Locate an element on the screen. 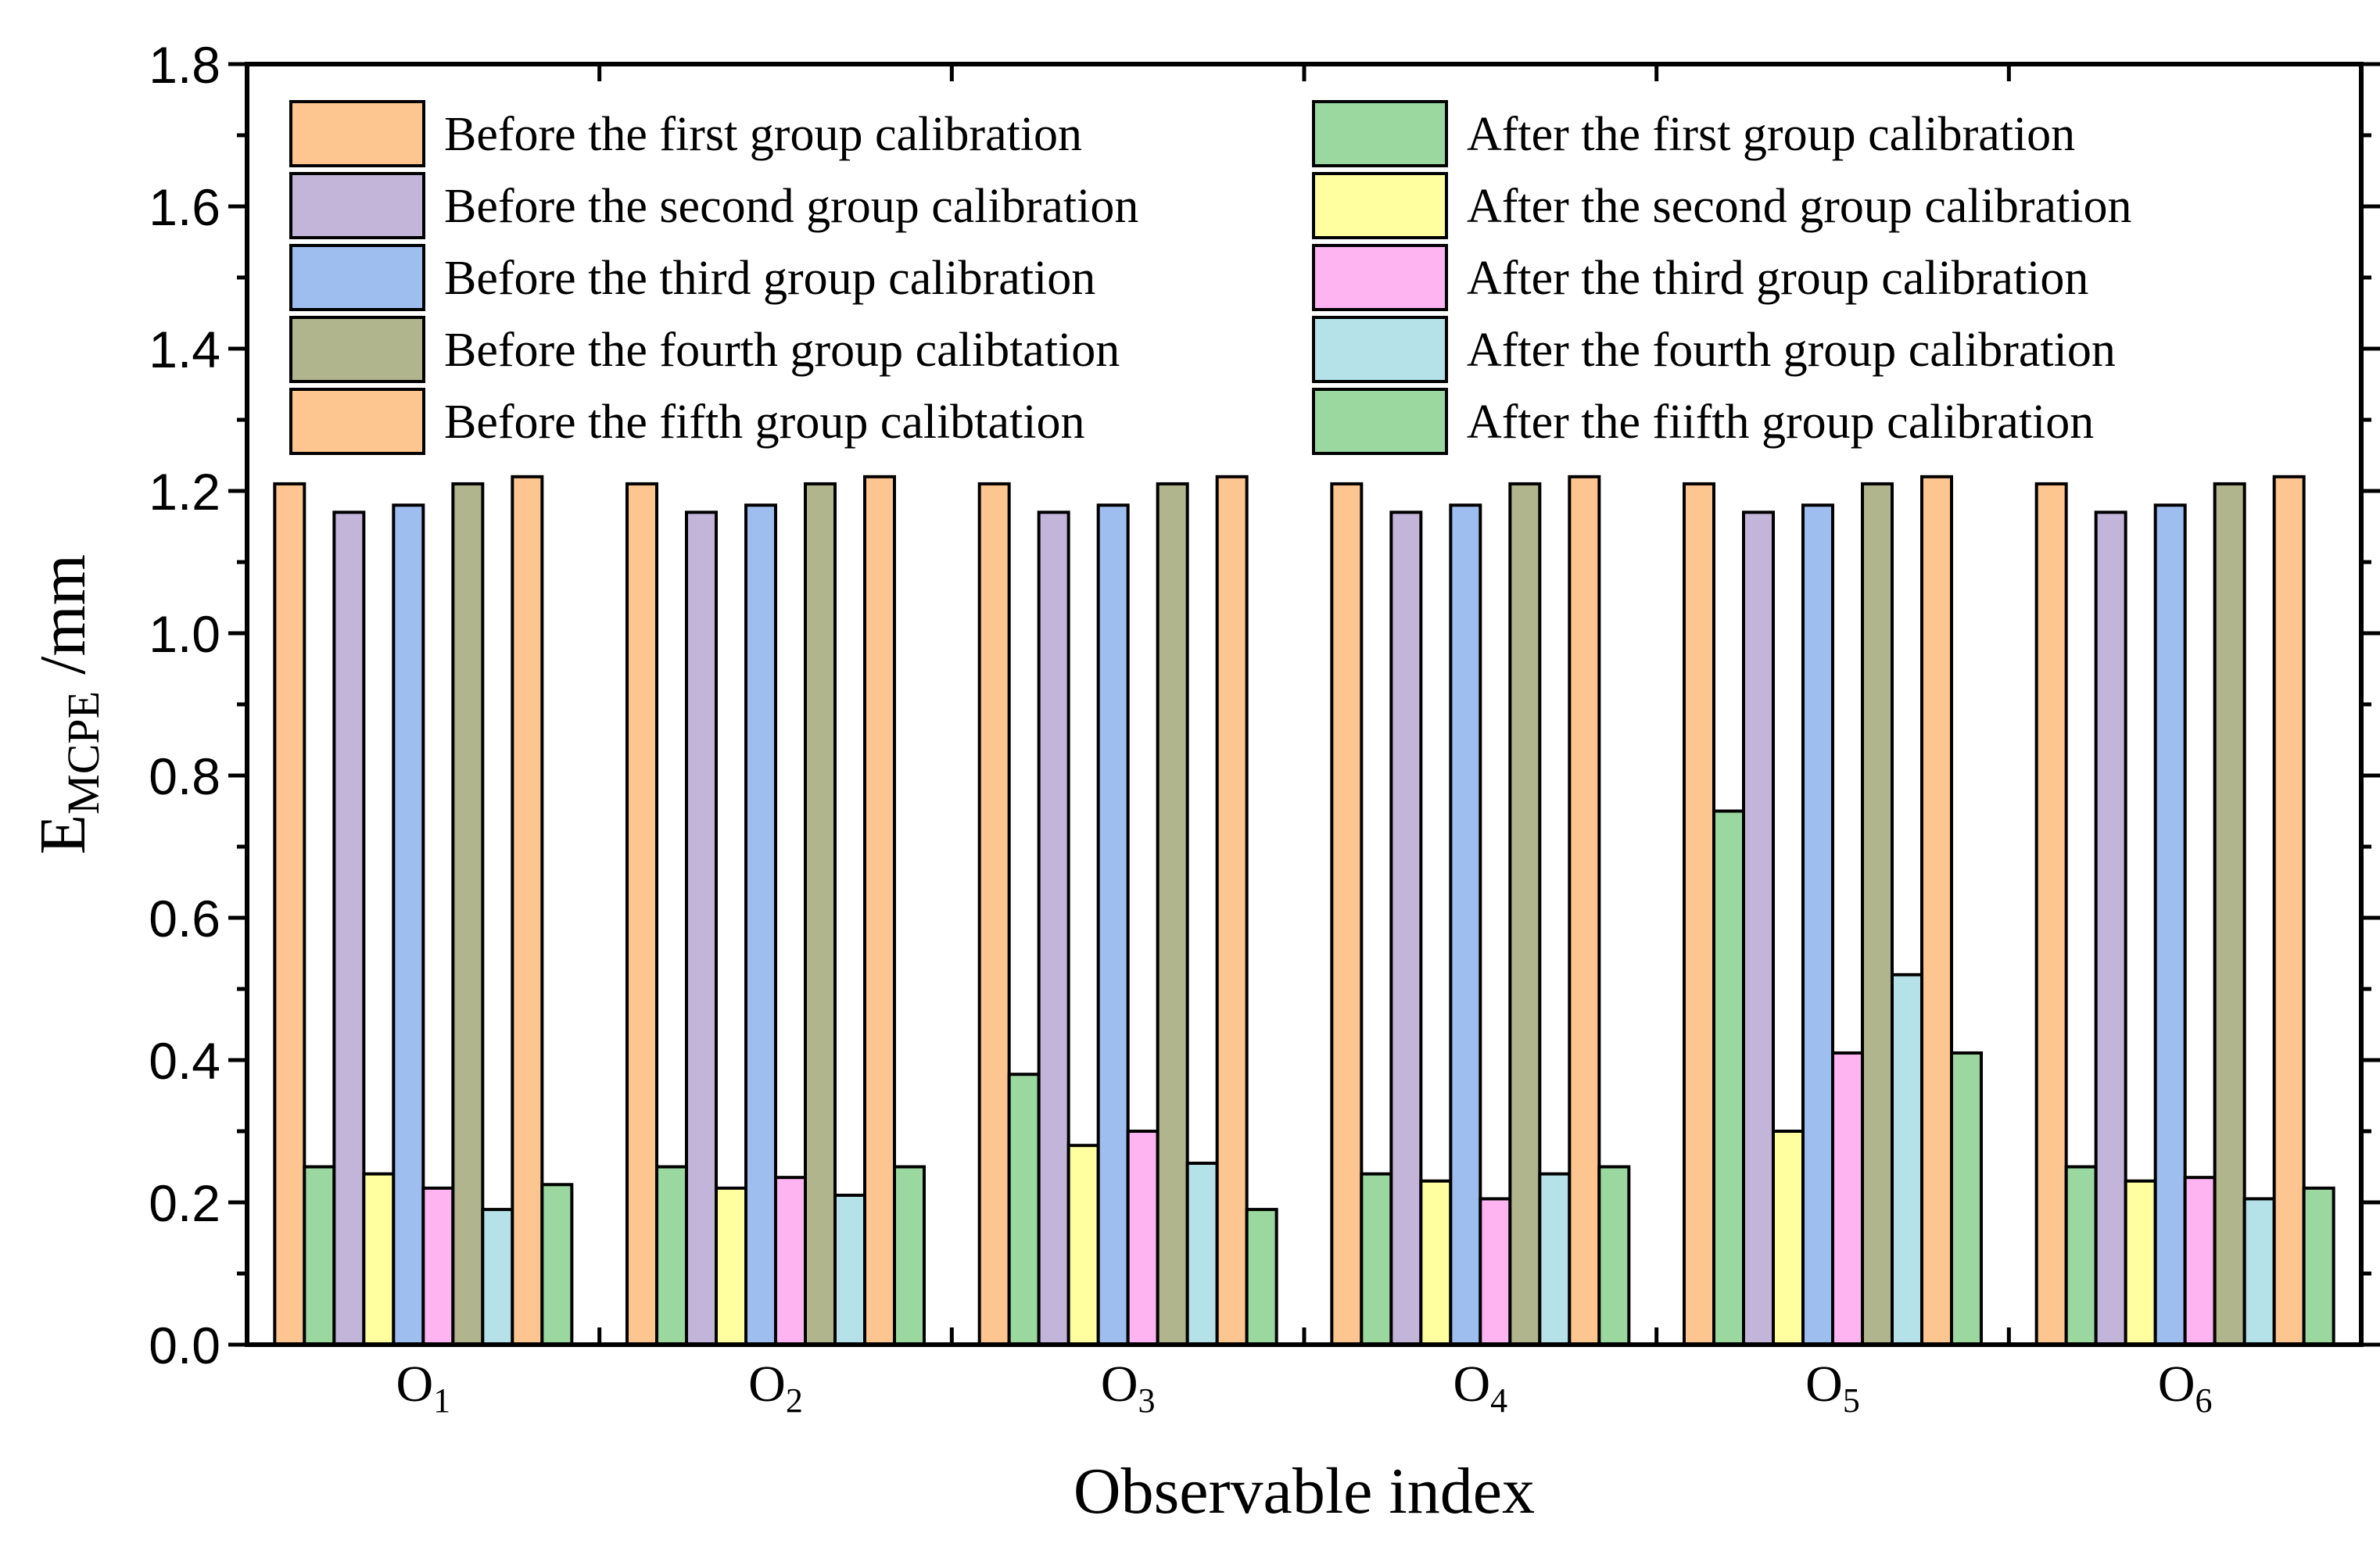  legend-item-7: Before the fourth group calibtation is located at coordinates (704, 350).